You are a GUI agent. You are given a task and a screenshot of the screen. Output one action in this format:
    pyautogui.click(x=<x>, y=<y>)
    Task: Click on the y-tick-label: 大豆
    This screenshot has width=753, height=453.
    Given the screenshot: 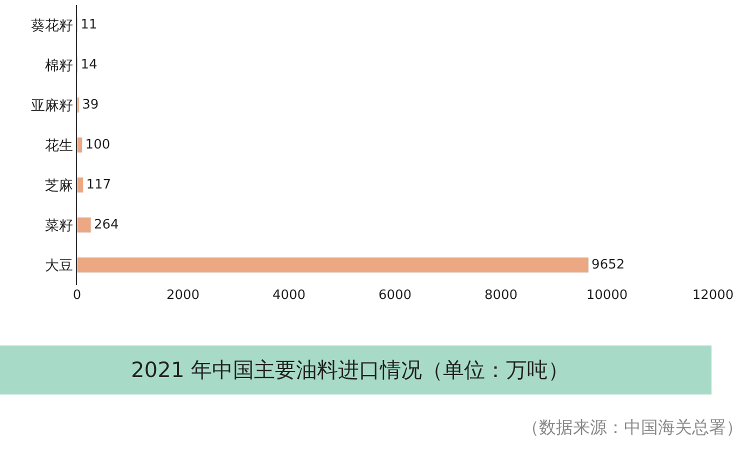 What is the action you would take?
    pyautogui.click(x=59, y=266)
    